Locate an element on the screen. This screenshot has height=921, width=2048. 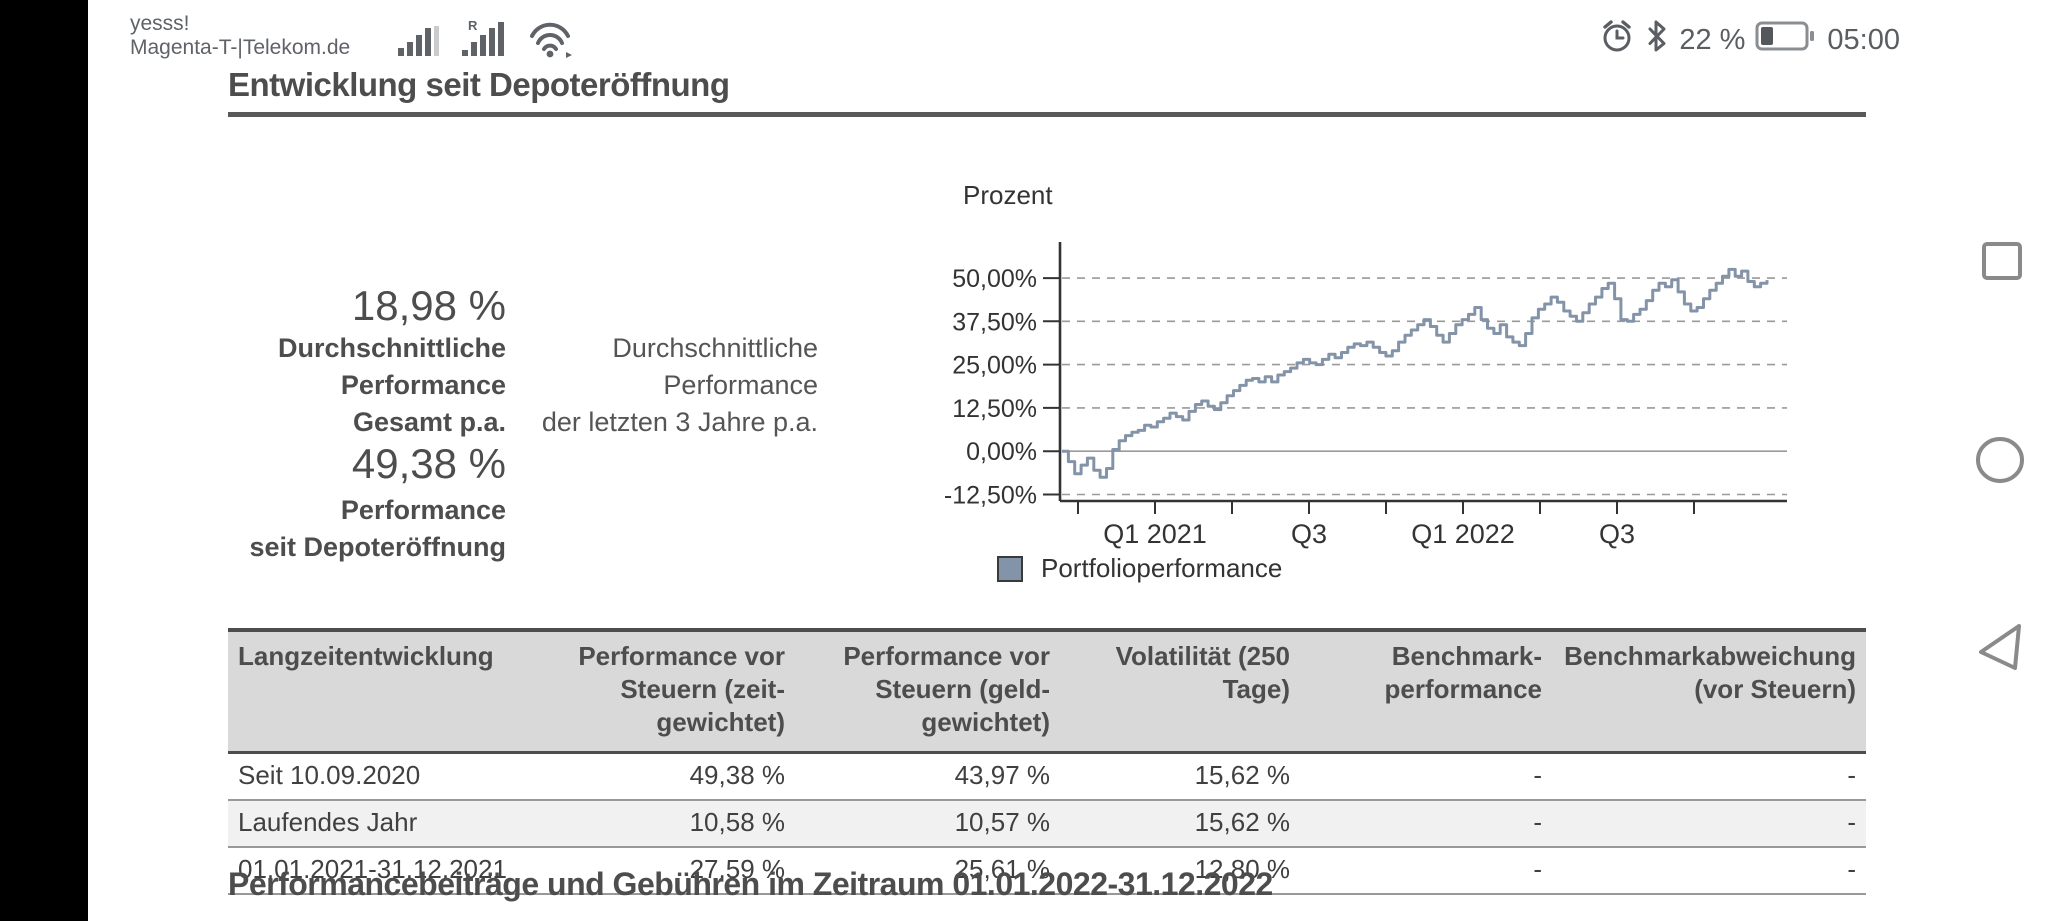
nav-back-button is located at coordinates (2001, 648).